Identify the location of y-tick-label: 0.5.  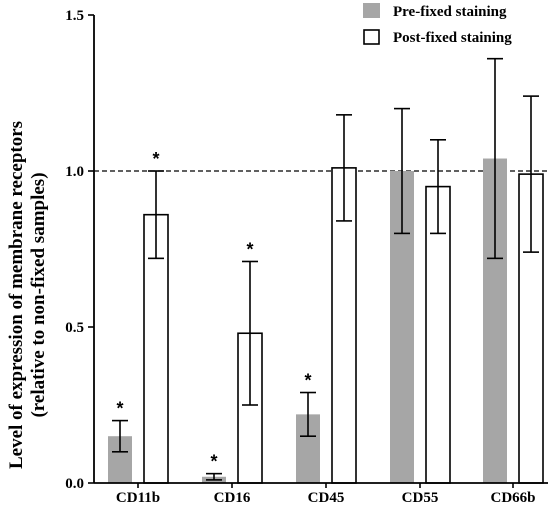
(74, 328).